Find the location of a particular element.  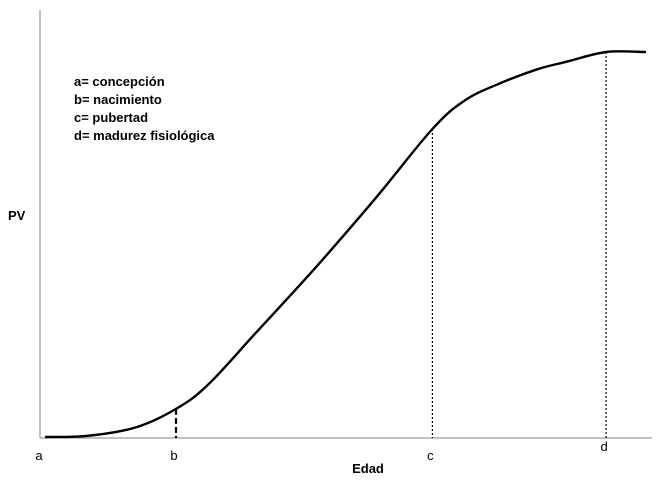

legend-item-a: a= concepción is located at coordinates (119, 81).